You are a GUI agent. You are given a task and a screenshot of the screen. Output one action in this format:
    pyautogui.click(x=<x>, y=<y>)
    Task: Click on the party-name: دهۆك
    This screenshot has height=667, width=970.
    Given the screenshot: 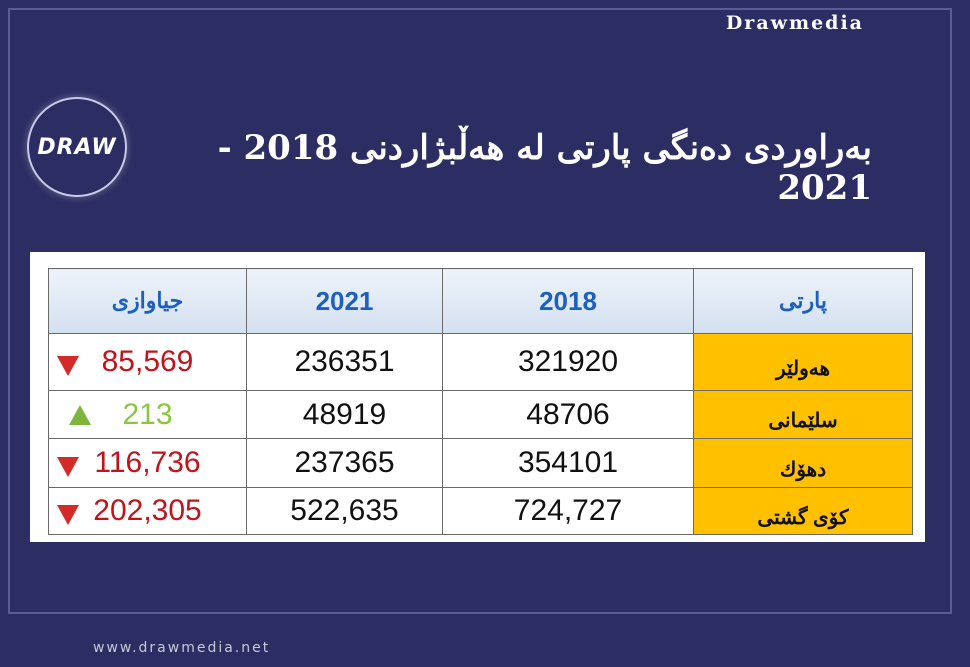 What is the action you would take?
    pyautogui.click(x=803, y=463)
    